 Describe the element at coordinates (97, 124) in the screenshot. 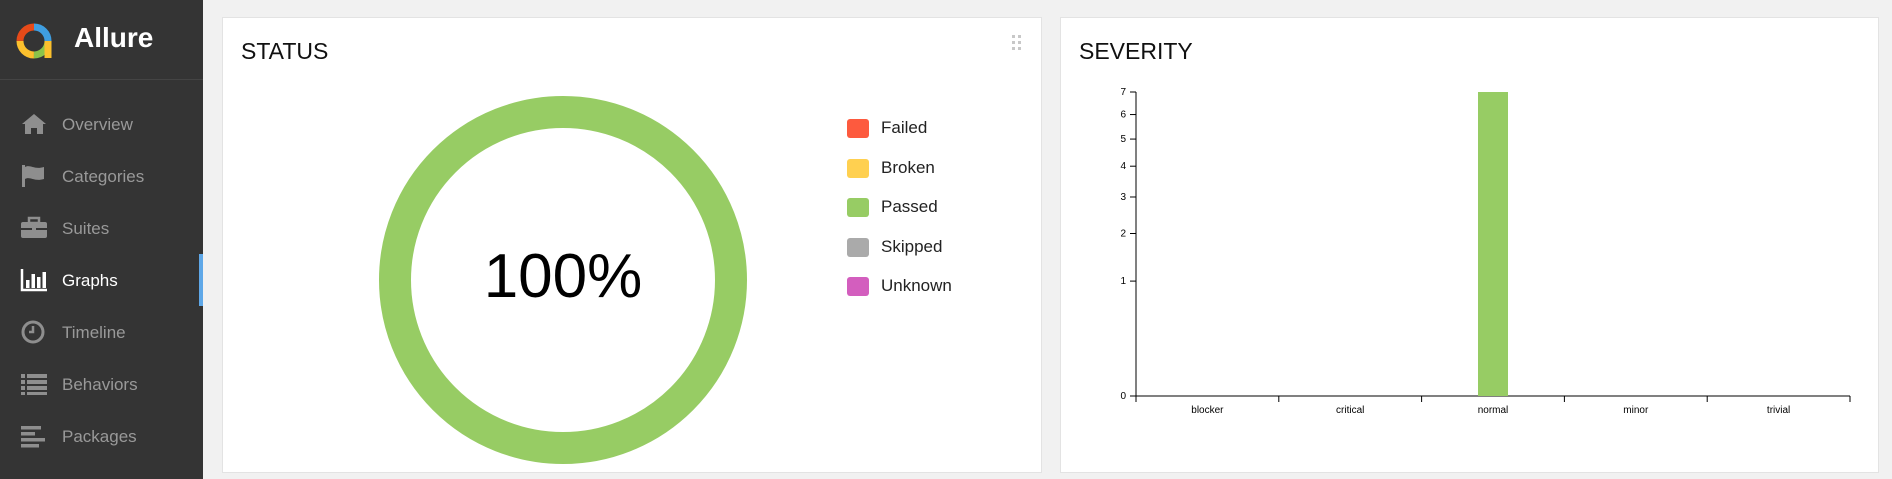

I see `sidebar-item-label: Overview` at that location.